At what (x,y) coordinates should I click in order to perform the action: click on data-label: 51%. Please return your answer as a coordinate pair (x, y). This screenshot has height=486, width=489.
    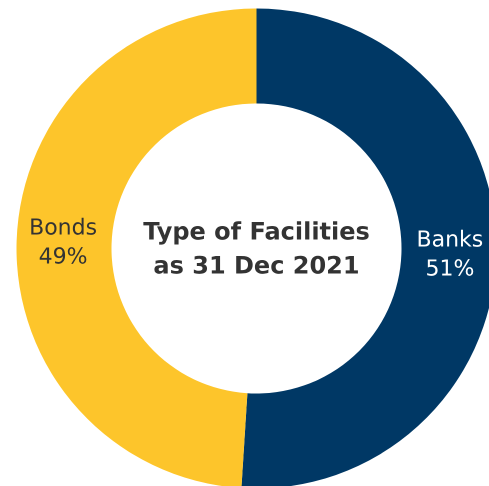
    Looking at the image, I should click on (449, 269).